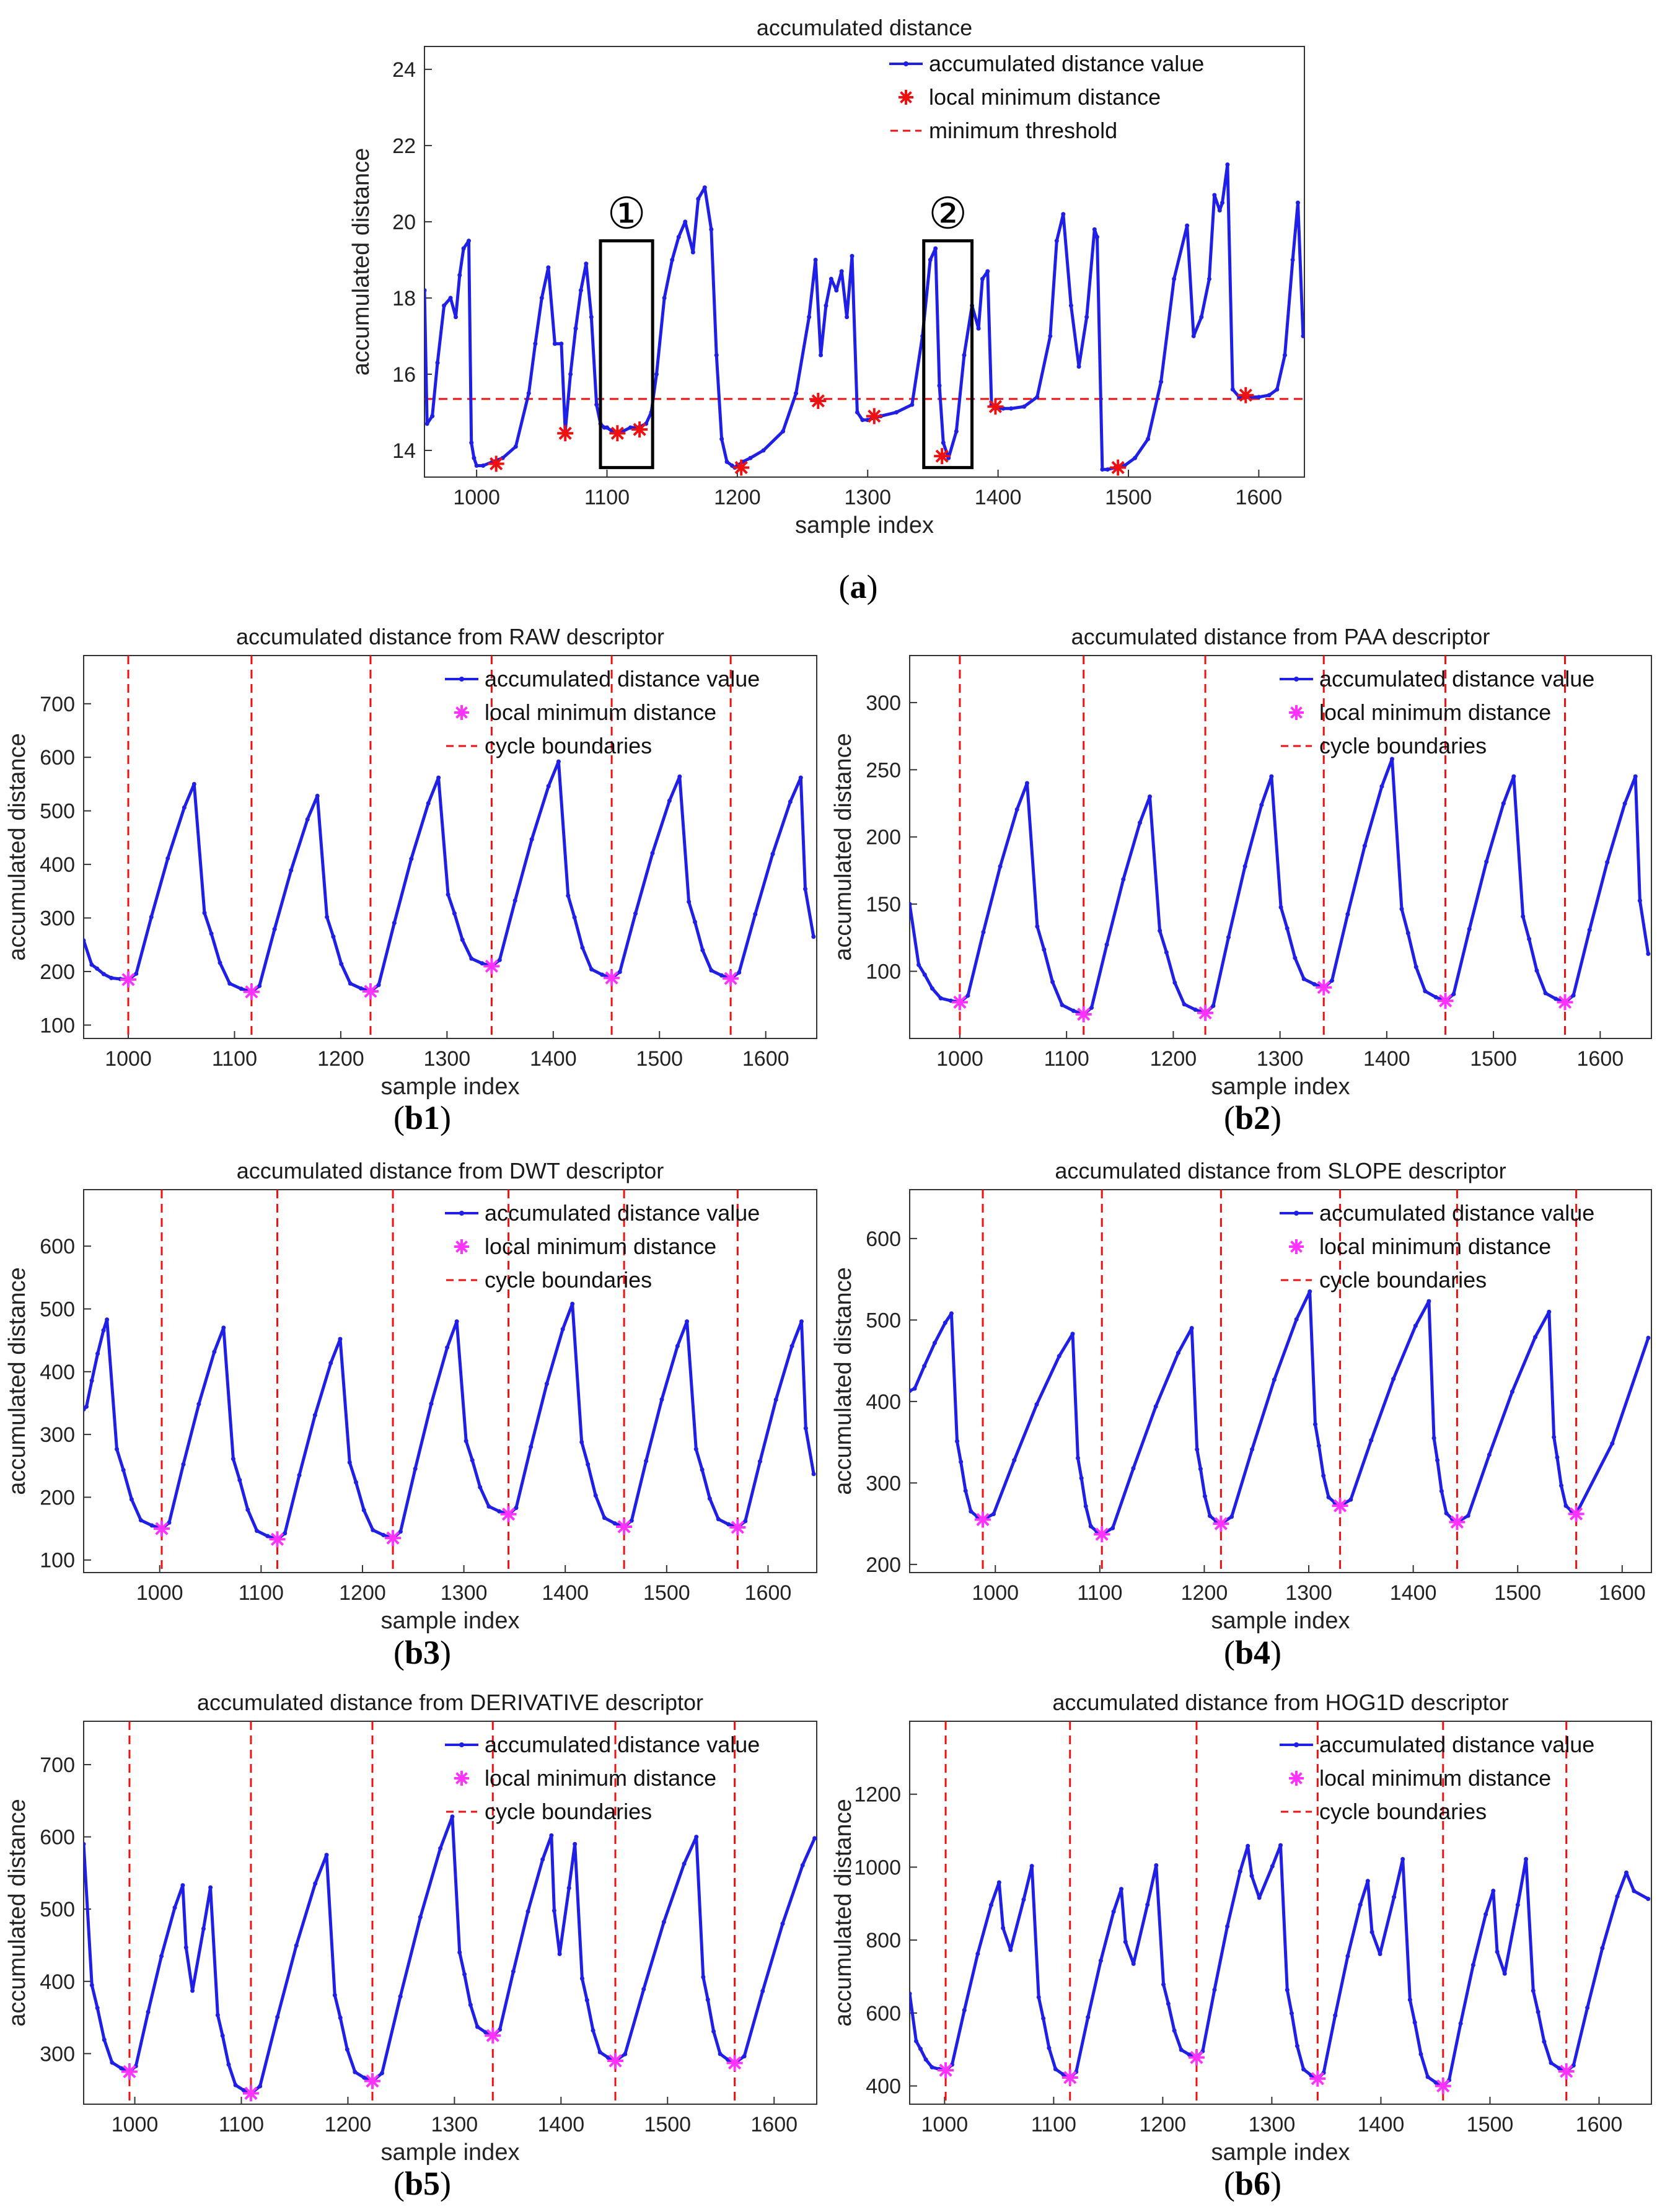 This screenshot has height=2212, width=1657. Describe the element at coordinates (1296, 1744) in the screenshot. I see `legend-point-swatch` at that location.